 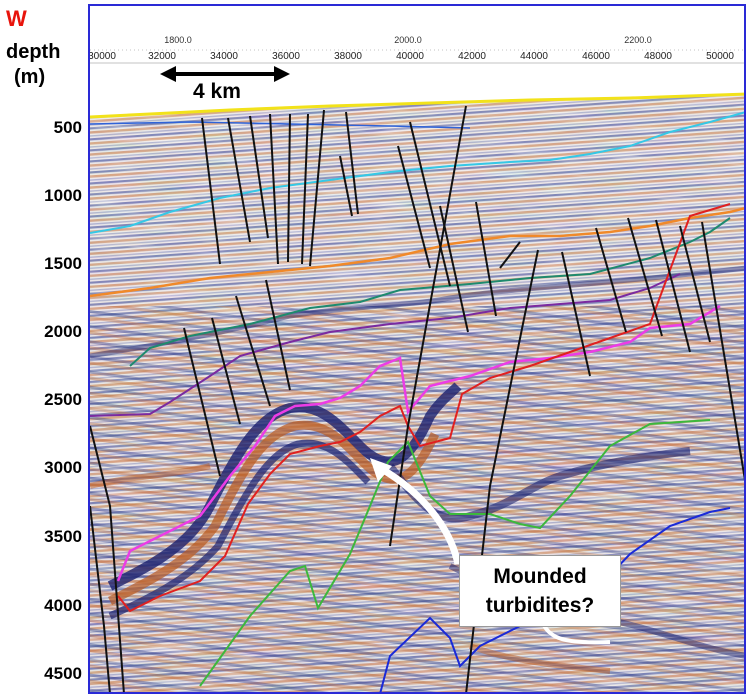 What do you see at coordinates (178, 40) in the screenshot?
I see `cdp-label-1800: 1800.0` at bounding box center [178, 40].